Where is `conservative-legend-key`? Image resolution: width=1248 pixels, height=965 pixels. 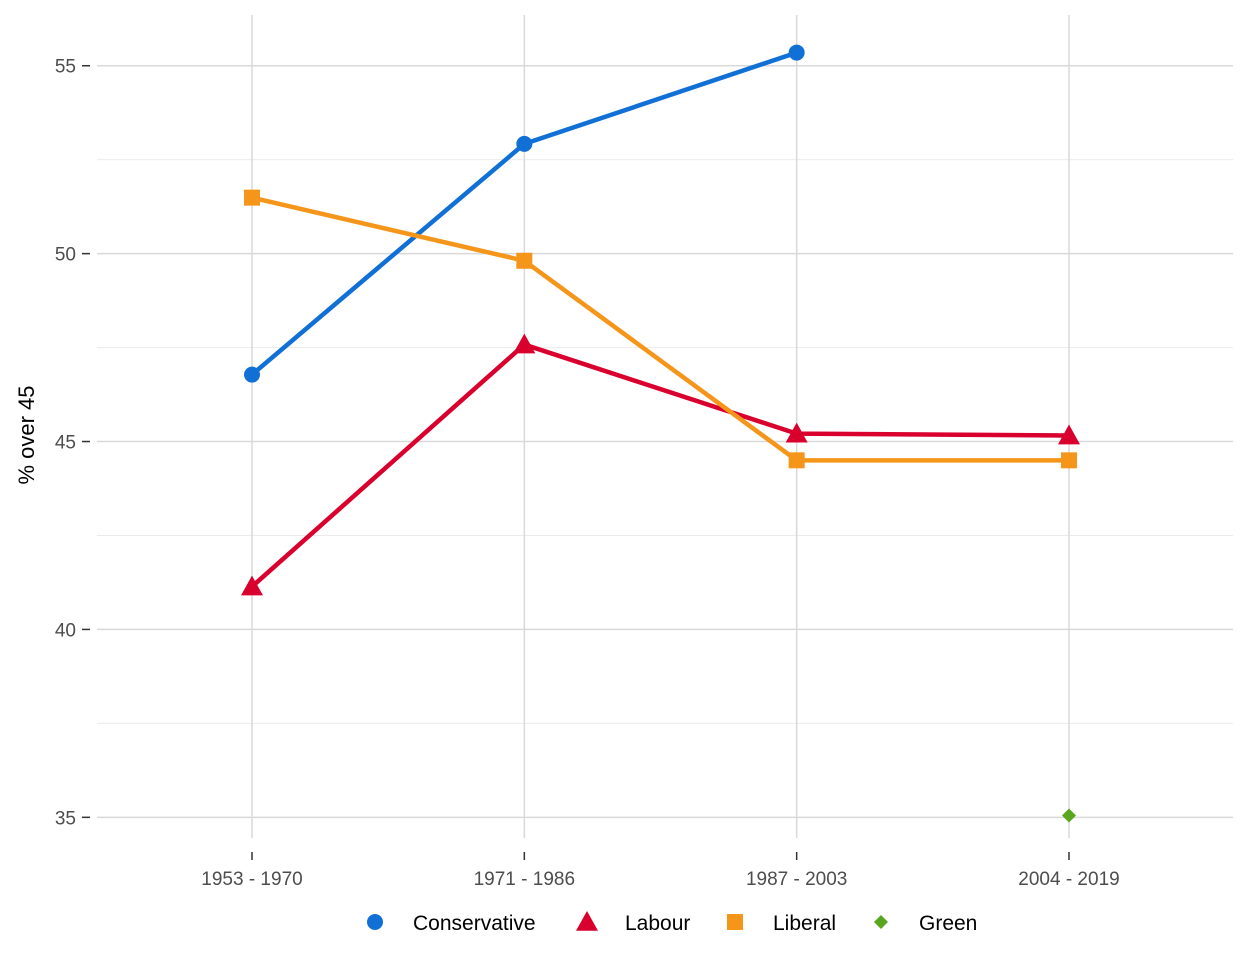
conservative-legend-key is located at coordinates (375, 922).